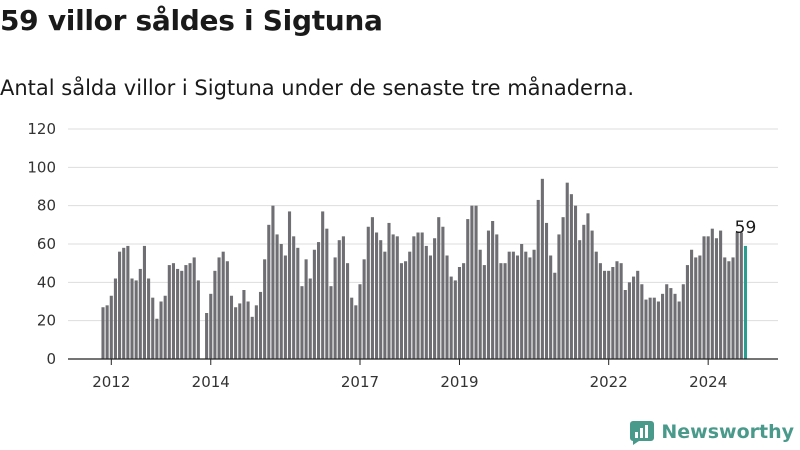  I want to click on x-tick-label: 2012, so click(111, 382).